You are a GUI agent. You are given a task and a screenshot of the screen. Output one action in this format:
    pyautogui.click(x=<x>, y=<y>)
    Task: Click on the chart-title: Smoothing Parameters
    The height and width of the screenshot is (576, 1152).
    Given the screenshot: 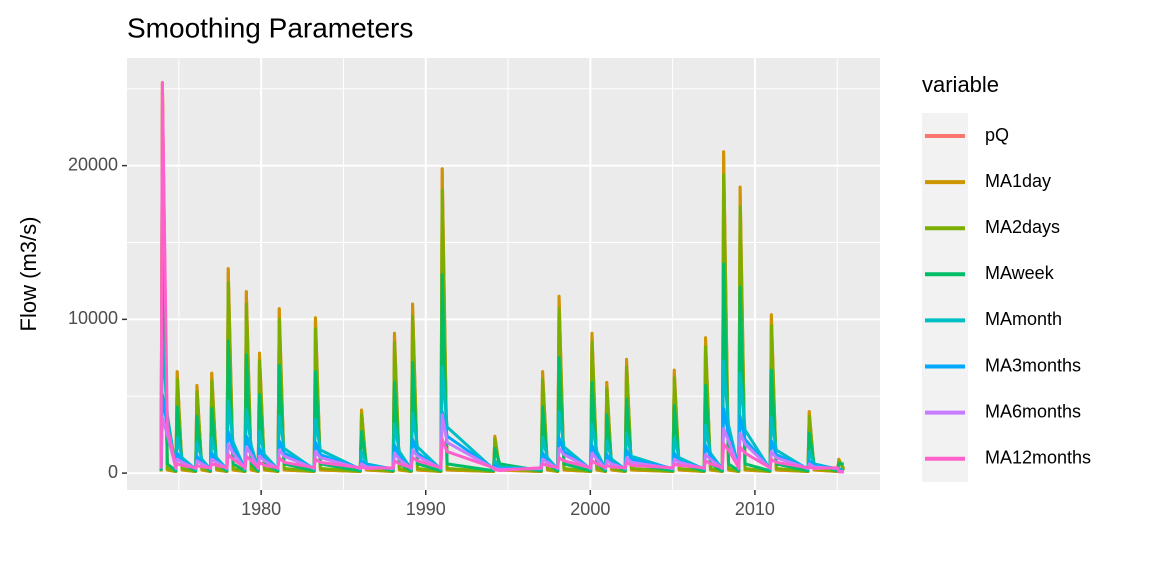 What is the action you would take?
    pyautogui.click(x=270, y=27)
    